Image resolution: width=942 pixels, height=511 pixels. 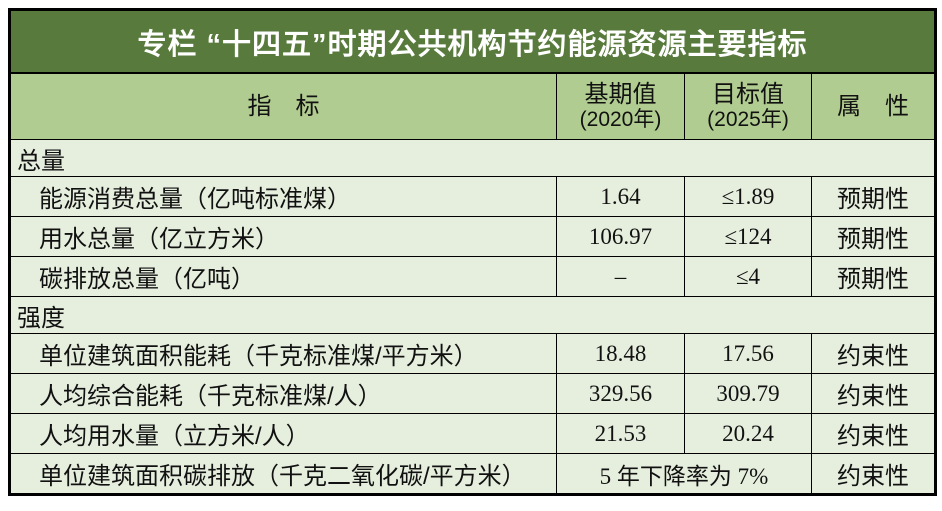 I want to click on row-target-value: ≤124, so click(x=748, y=236).